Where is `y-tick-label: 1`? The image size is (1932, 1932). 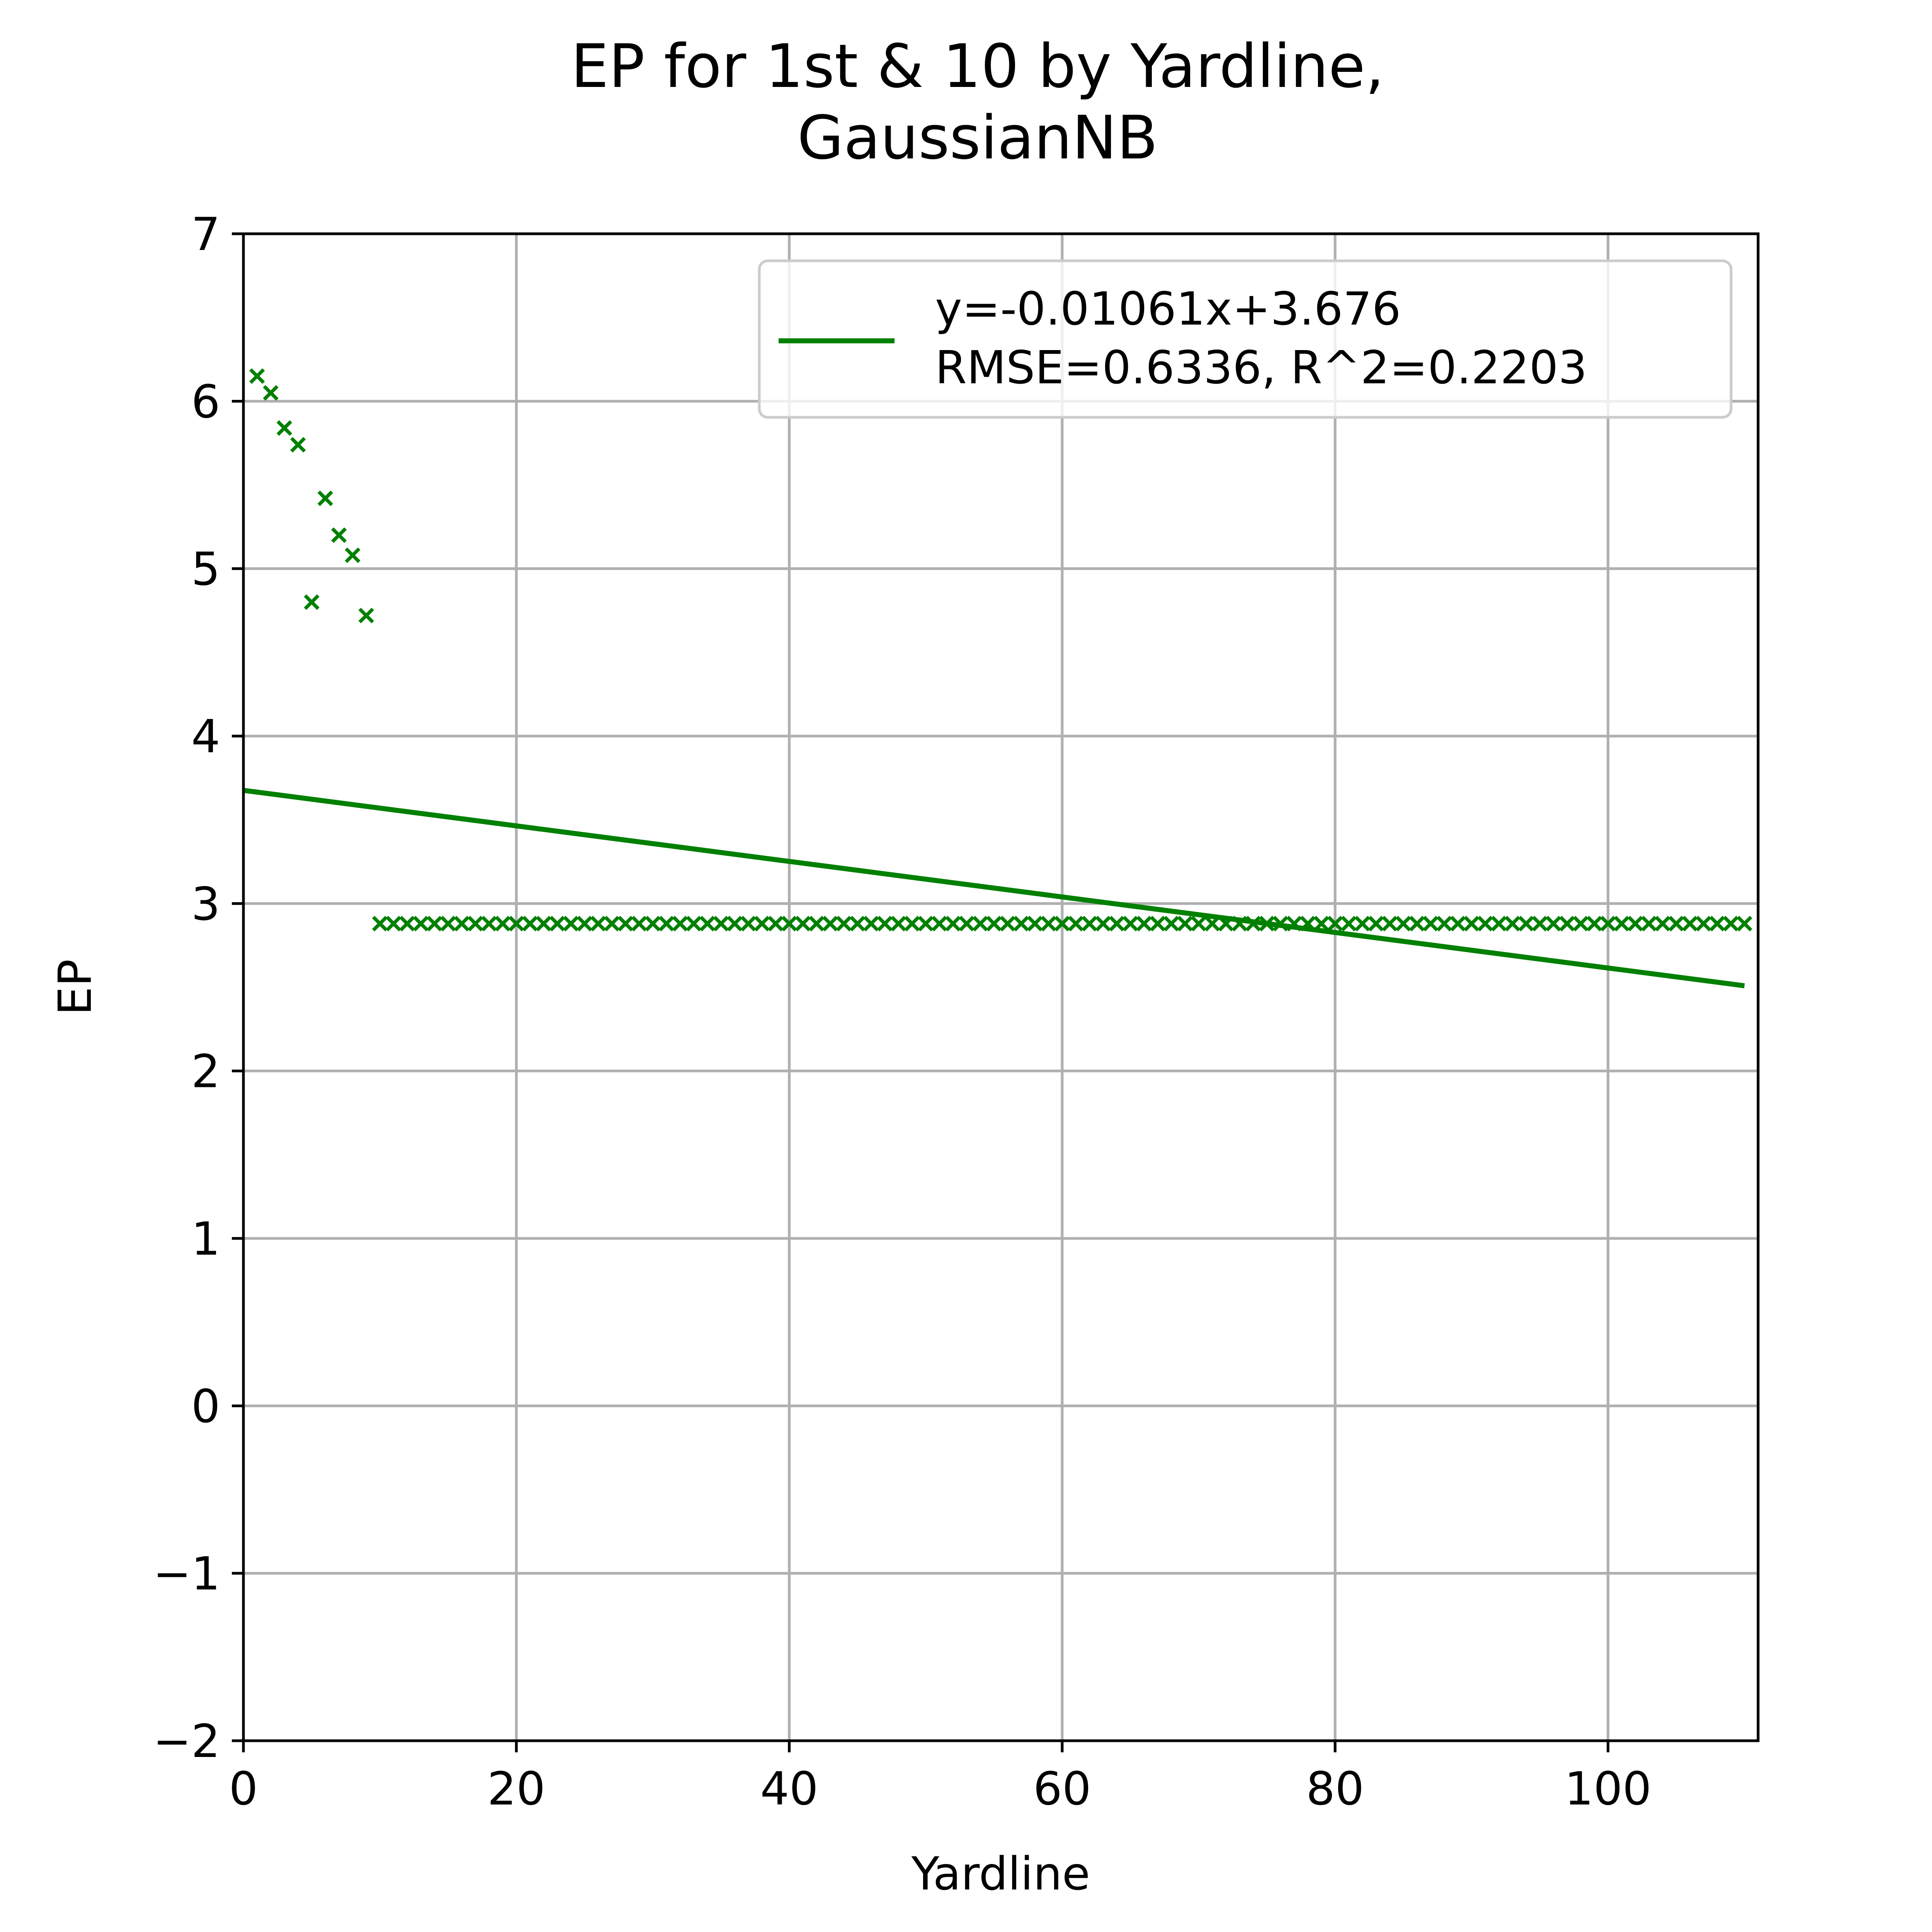
y-tick-label: 1 is located at coordinates (205, 1239).